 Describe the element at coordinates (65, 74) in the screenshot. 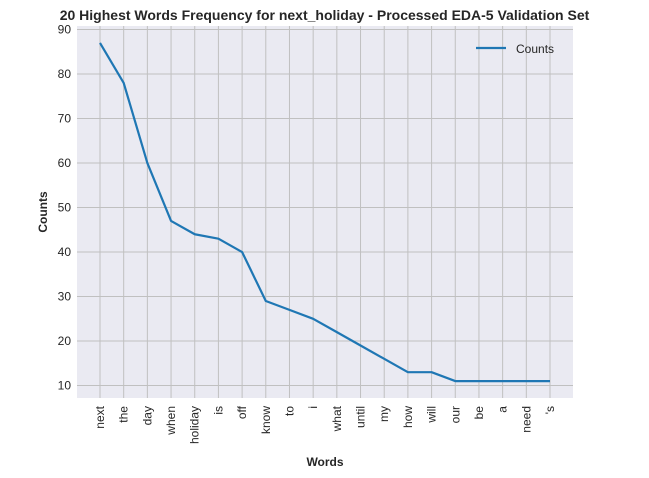

I see `y-tick-label: 80` at that location.